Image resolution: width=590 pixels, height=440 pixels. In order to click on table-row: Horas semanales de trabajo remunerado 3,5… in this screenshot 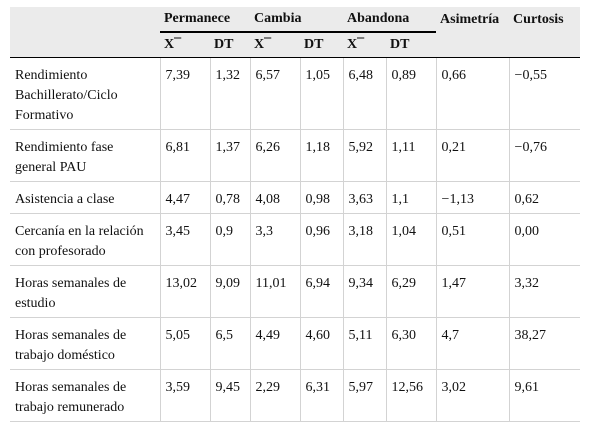, I will do `click(295, 395)`.